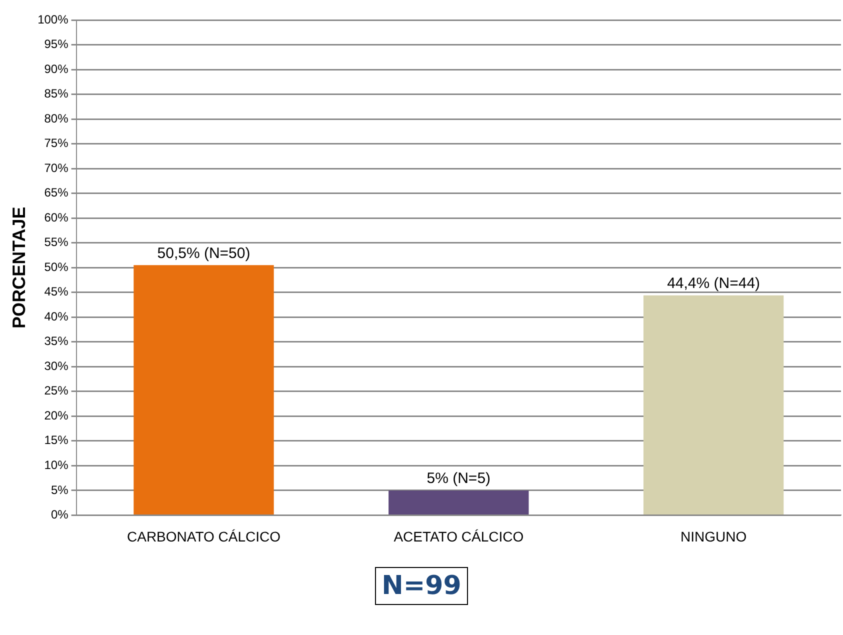 This screenshot has width=843, height=635. What do you see at coordinates (56, 291) in the screenshot?
I see `y-tick-label: 45%` at bounding box center [56, 291].